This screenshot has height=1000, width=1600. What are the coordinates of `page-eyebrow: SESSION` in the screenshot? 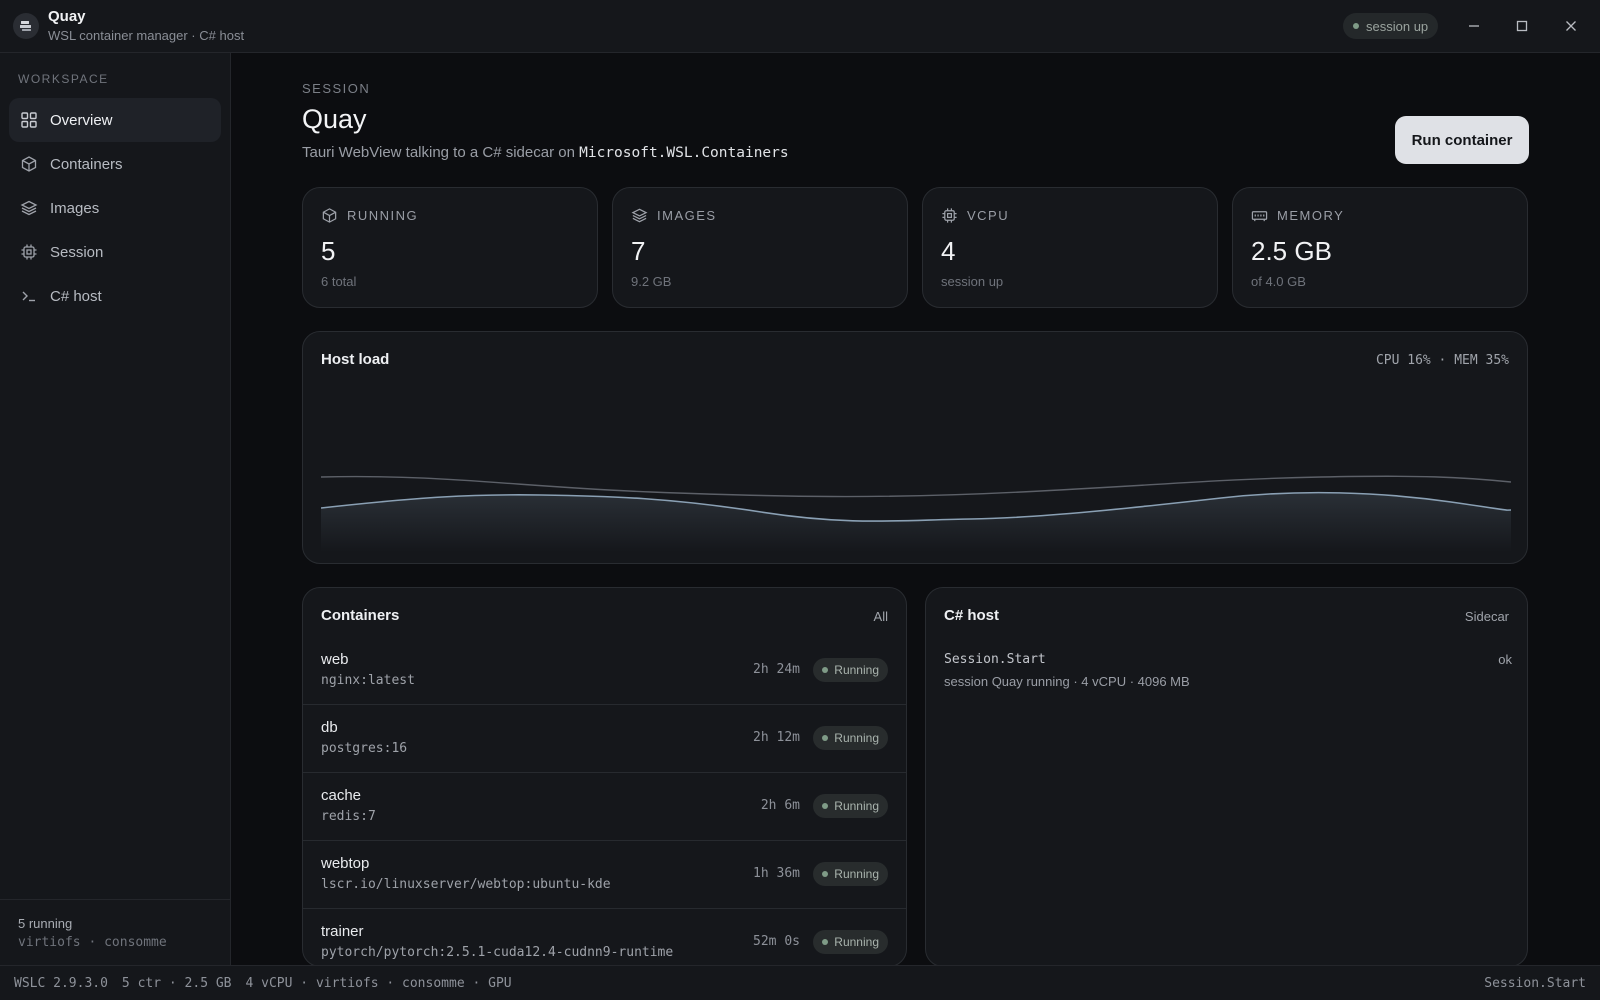 It's located at (336, 88).